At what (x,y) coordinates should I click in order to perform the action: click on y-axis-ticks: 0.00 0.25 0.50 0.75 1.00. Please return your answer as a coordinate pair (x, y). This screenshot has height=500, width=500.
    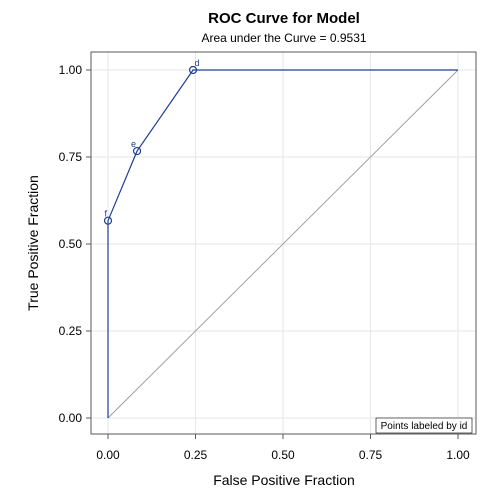
    Looking at the image, I should click on (75, 244).